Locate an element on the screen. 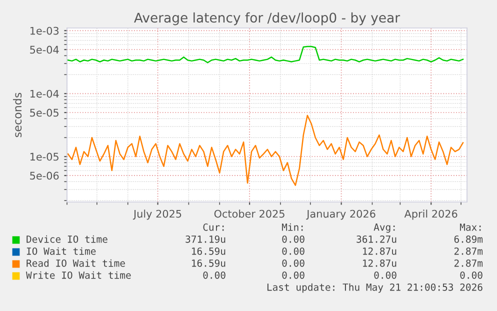  text: Min: is located at coordinates (292, 227).